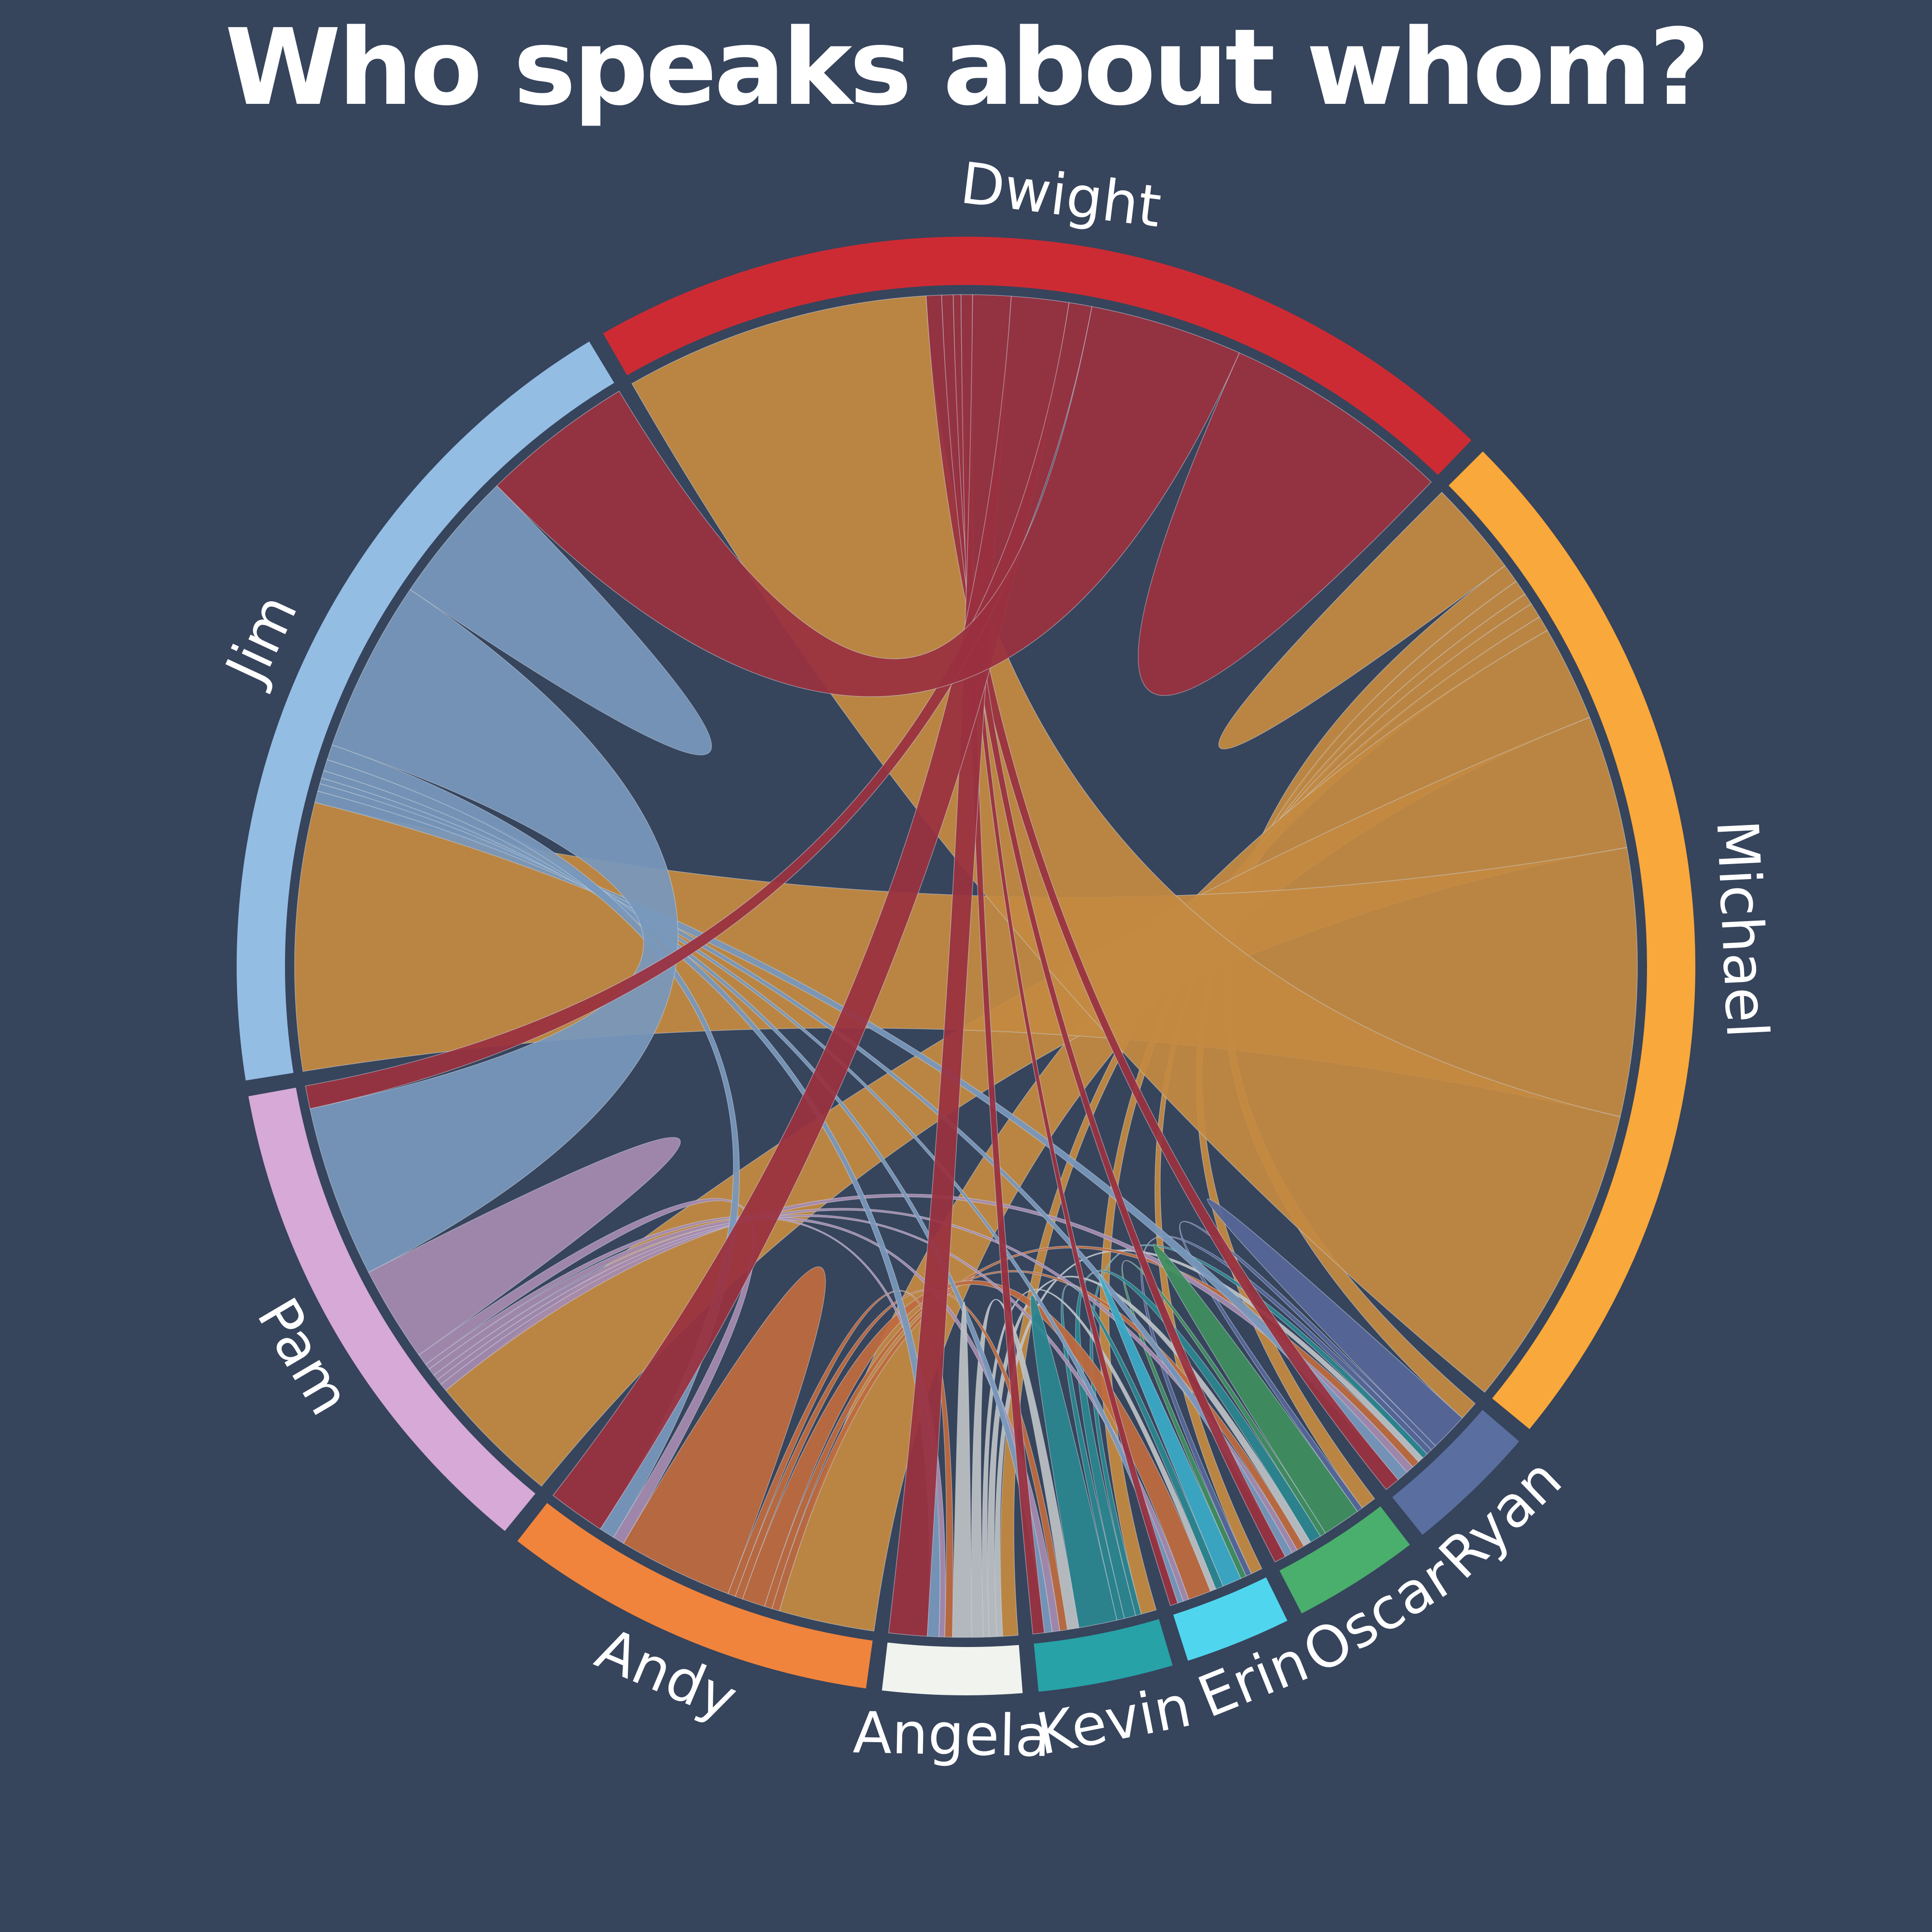  Describe the element at coordinates (1362, 621) in the screenshot. I see `ribbon-michael-michael` at that location.